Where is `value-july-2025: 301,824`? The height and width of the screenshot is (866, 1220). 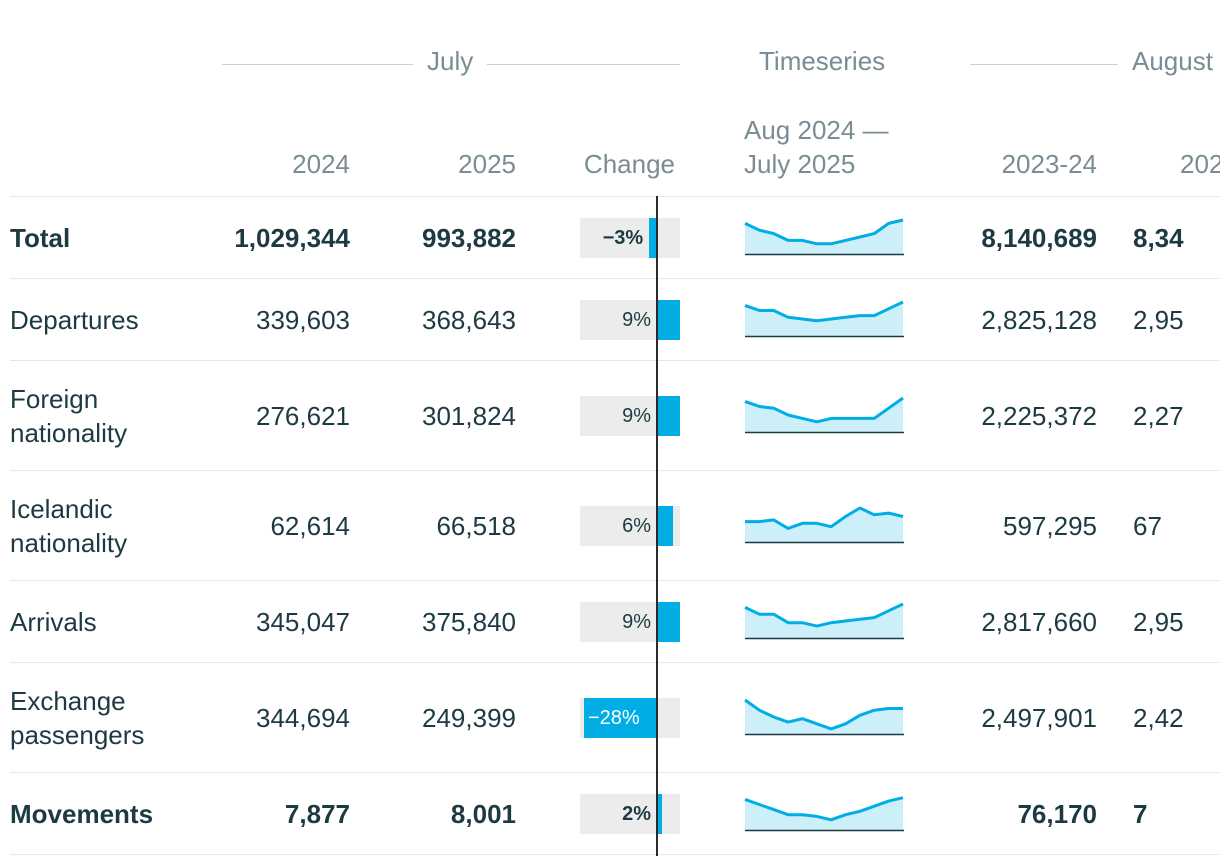
value-july-2025: 301,824 is located at coordinates (469, 416).